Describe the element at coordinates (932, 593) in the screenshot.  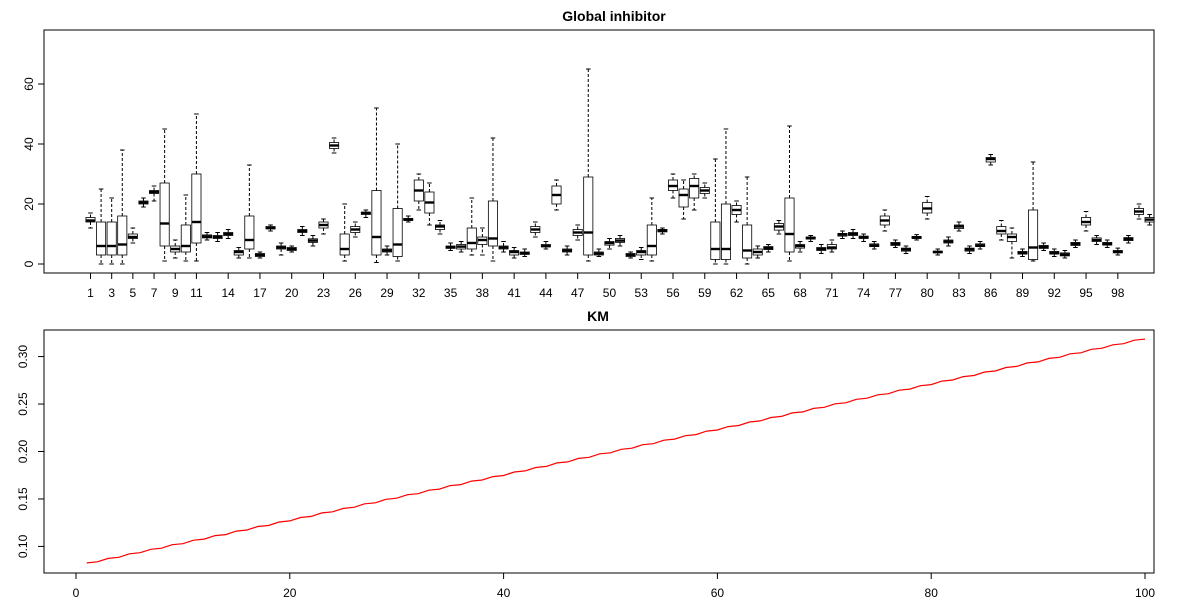
I see `x-tick-label: 80` at that location.